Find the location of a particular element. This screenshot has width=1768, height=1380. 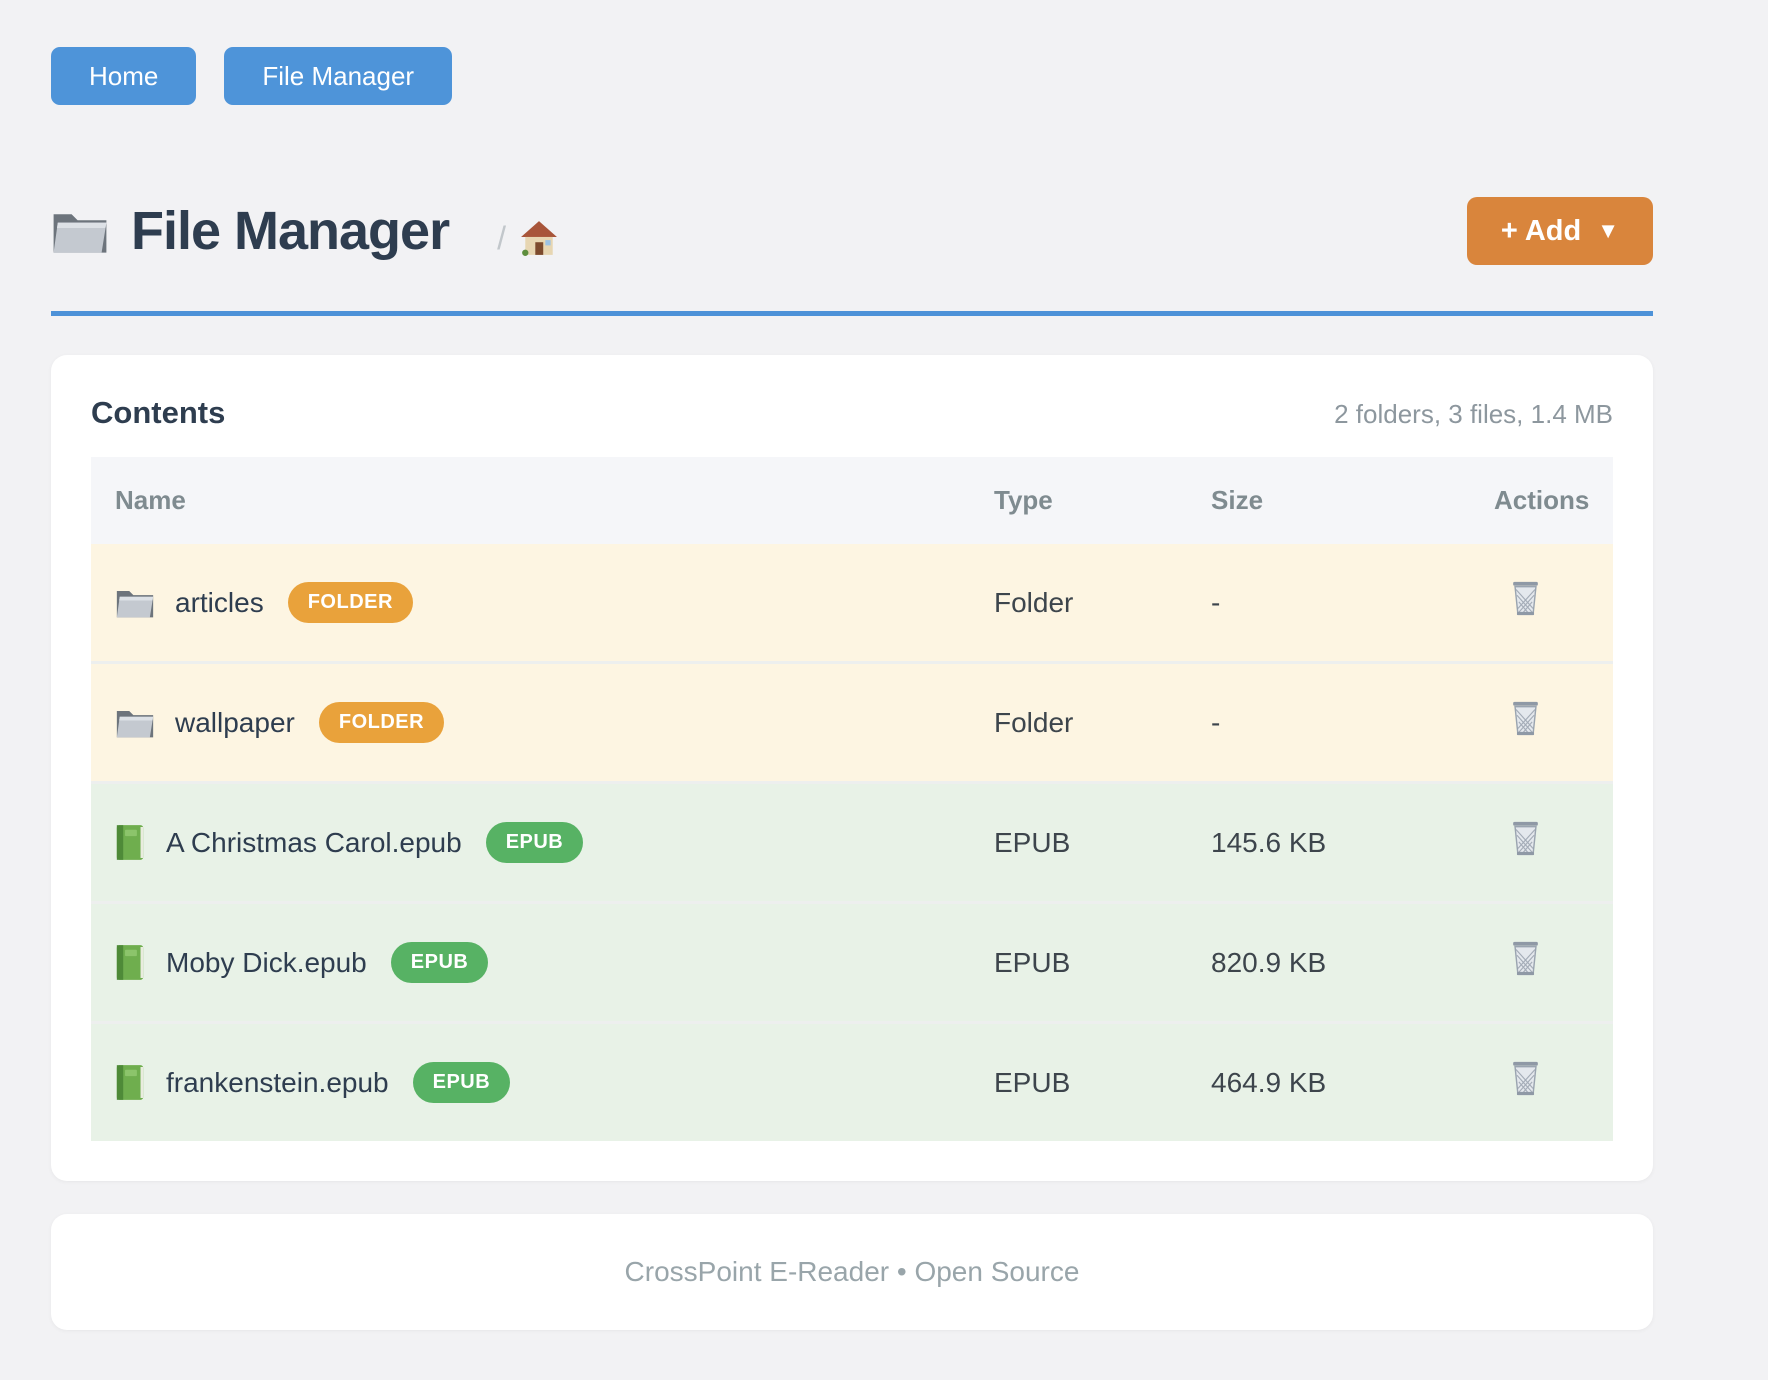

folder-title-icon is located at coordinates (80, 231).